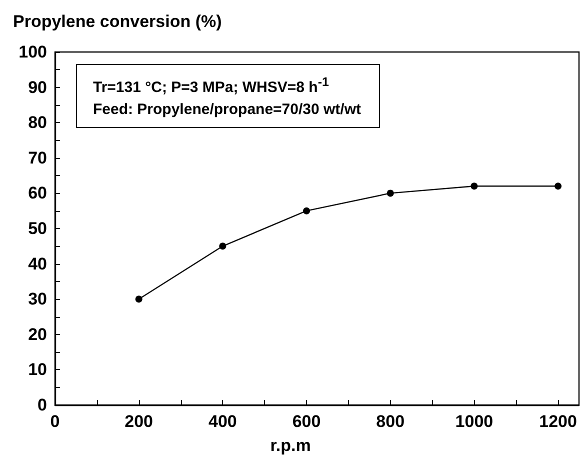 Image resolution: width=581 pixels, height=458 pixels. Describe the element at coordinates (306, 421) in the screenshot. I see `x-tick-label: 600` at that location.